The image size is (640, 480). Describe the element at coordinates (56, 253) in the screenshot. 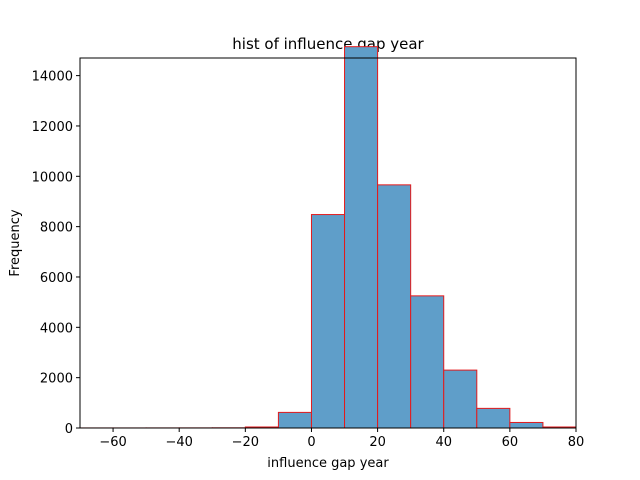

I see `y-axis-ticks: 0 2000 4000 6000 8000 10000 12000 14000` at that location.